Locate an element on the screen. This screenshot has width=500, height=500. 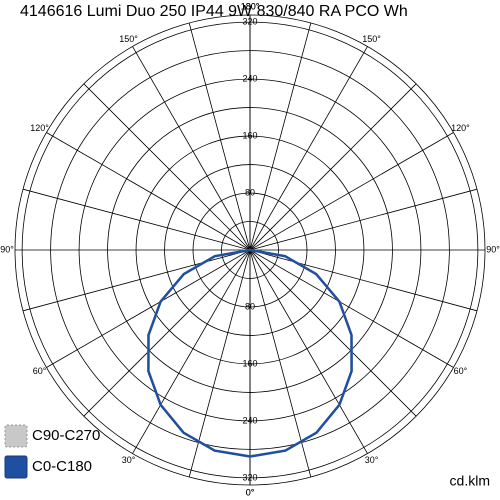
unit-label: cd.klm is located at coordinates (470, 481).